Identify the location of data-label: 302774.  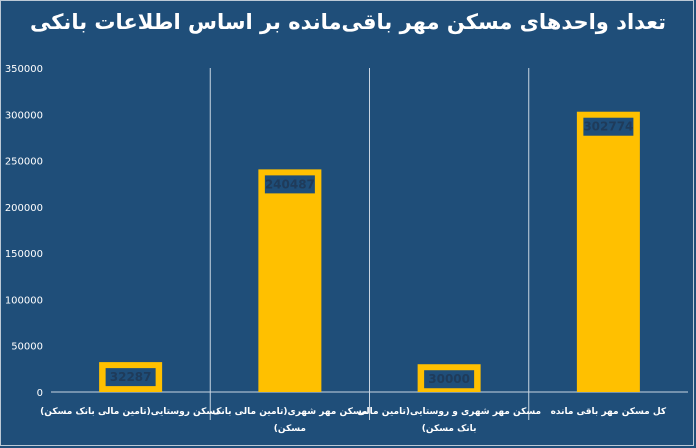
(608, 127).